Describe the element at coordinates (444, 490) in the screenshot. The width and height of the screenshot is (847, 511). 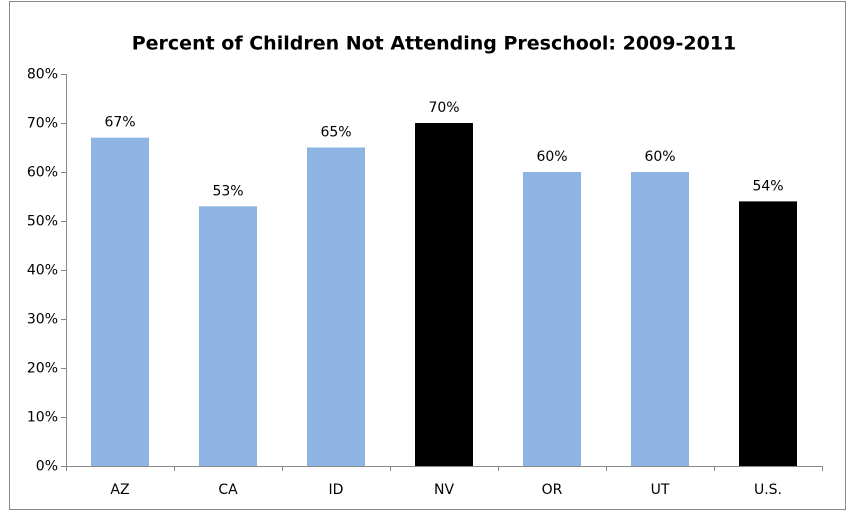
I see `x-tick-label: NV` at that location.